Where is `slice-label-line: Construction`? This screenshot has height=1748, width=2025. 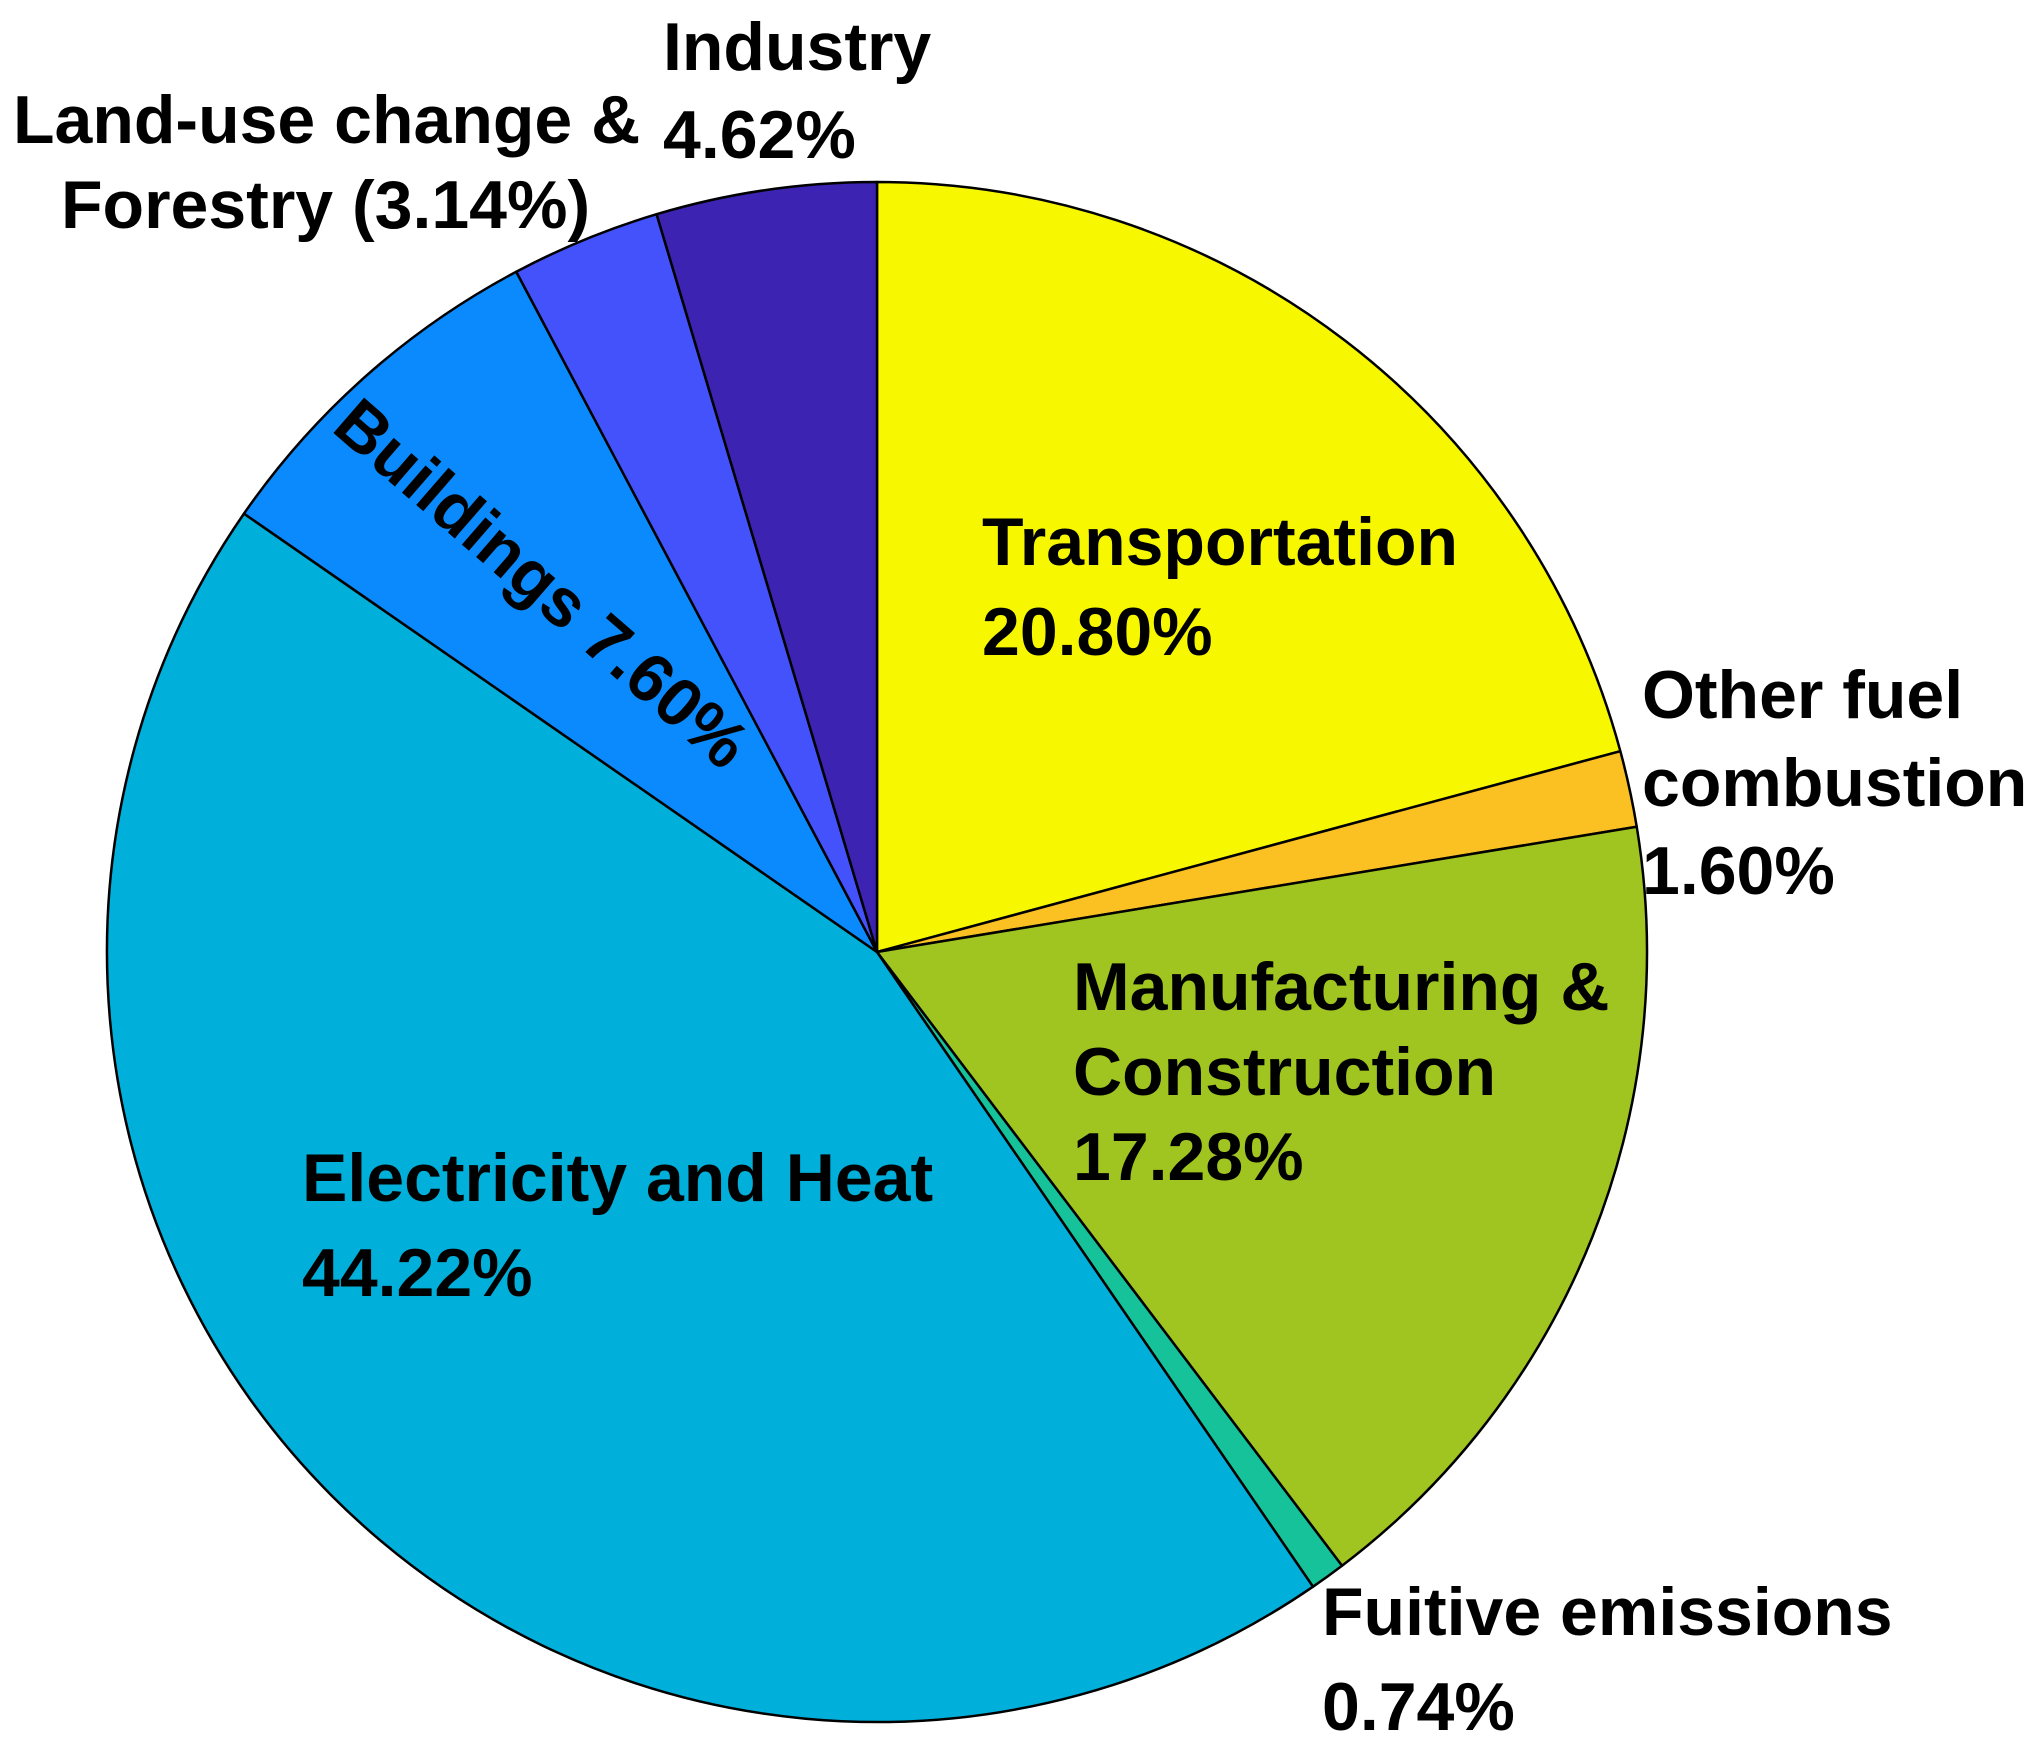 slice-label-line: Construction is located at coordinates (1284, 1072).